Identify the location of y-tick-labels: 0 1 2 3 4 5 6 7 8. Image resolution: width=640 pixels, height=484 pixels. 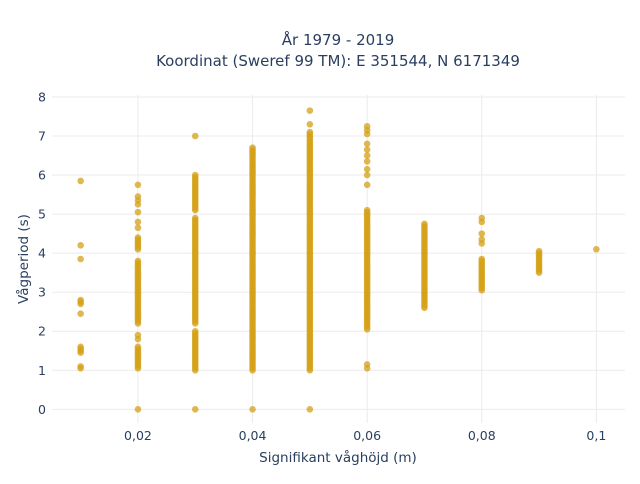
(42, 252).